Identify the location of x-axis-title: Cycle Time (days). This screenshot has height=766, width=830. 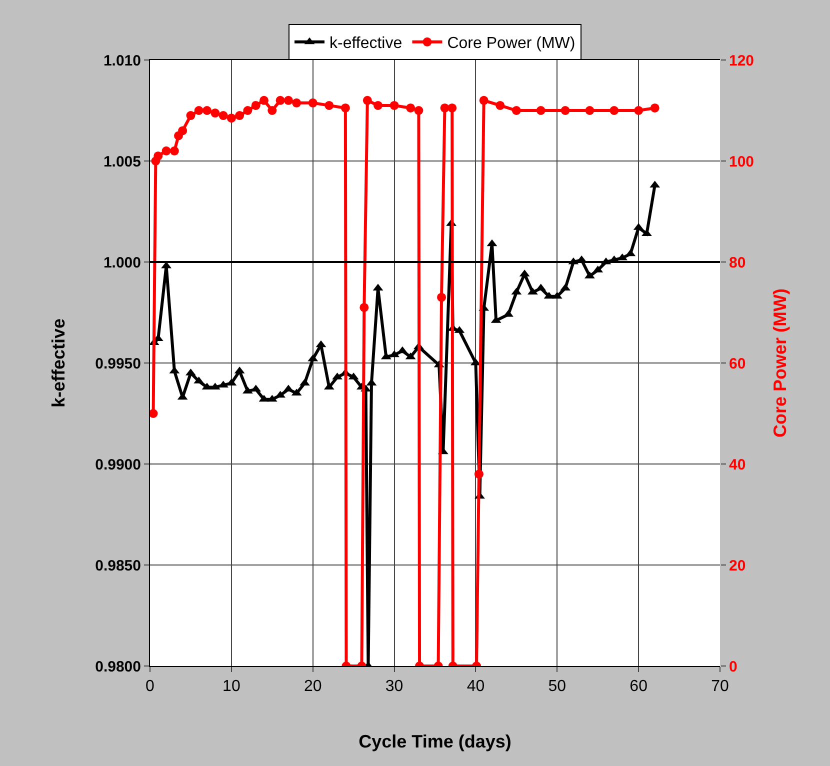
(435, 741).